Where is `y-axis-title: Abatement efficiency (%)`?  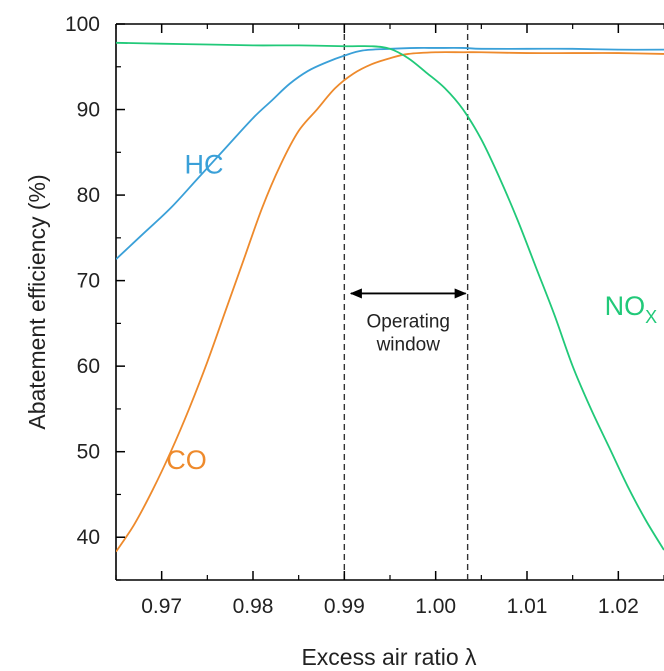 y-axis-title: Abatement efficiency (%) is located at coordinates (37, 301).